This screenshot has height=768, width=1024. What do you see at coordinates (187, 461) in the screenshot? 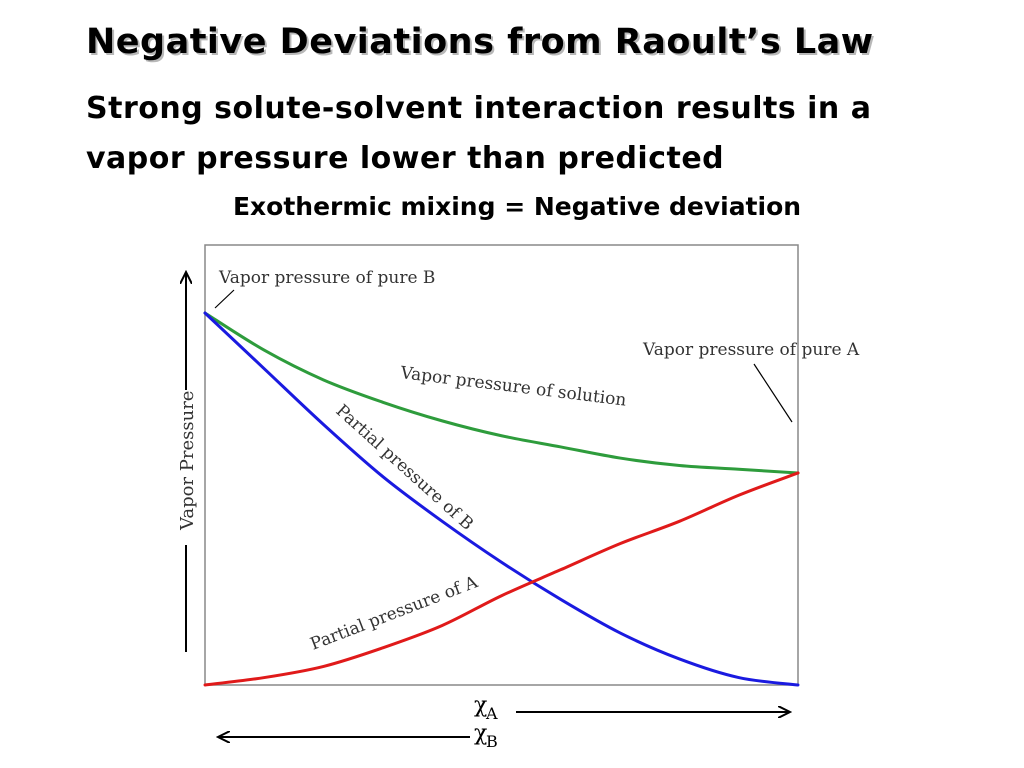
I see `y-axis-label: Vapor Pressure` at bounding box center [187, 461].